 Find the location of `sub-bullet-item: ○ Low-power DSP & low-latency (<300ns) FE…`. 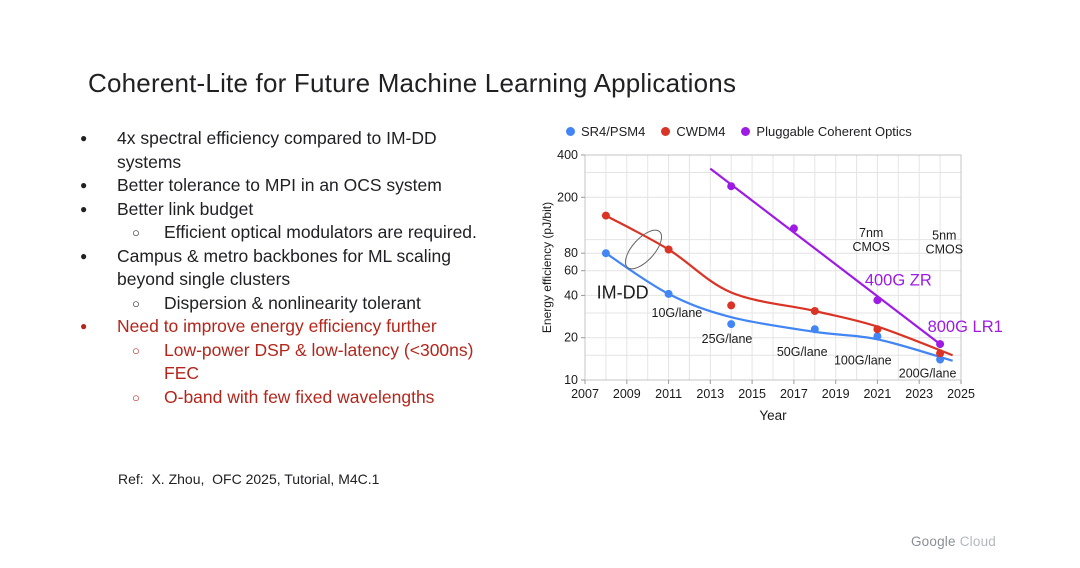

sub-bullet-item: ○ Low-power DSP & low-latency (<300ns) FE… is located at coordinates (313, 362).